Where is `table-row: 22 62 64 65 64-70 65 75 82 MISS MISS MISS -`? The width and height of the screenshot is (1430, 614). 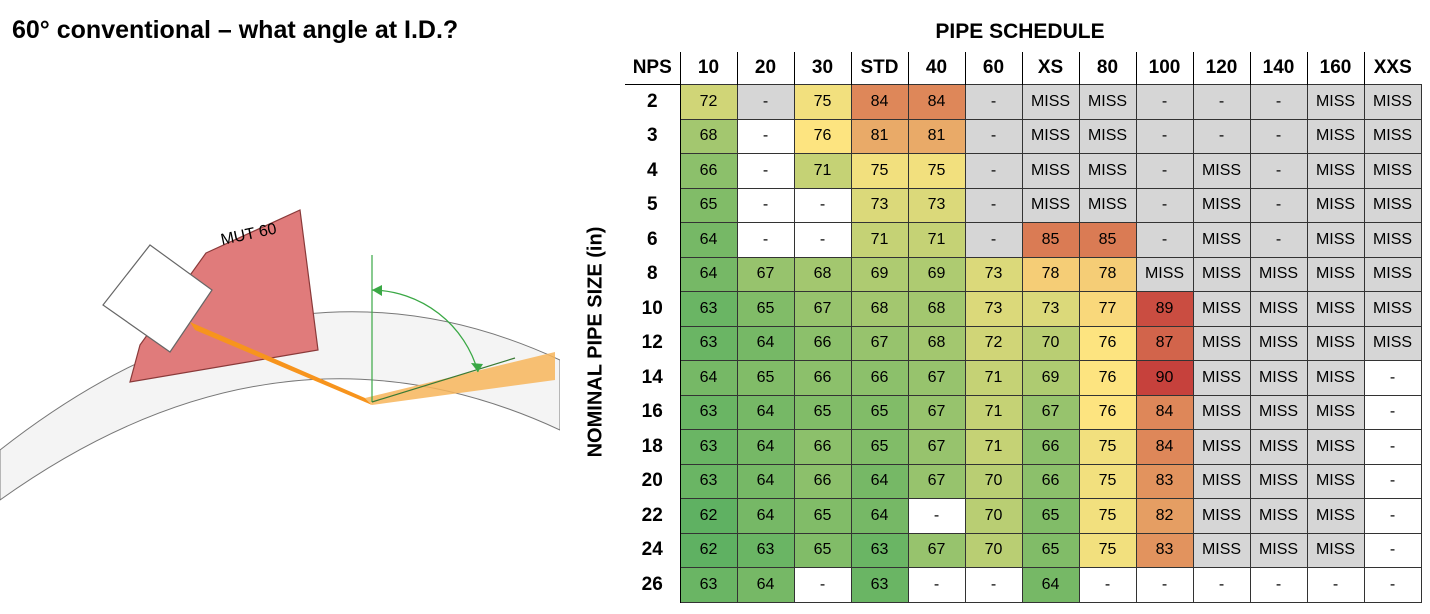
table-row: 22 62 64 65 64-70 65 75 82 MISS MISS MISS - is located at coordinates (1023, 516).